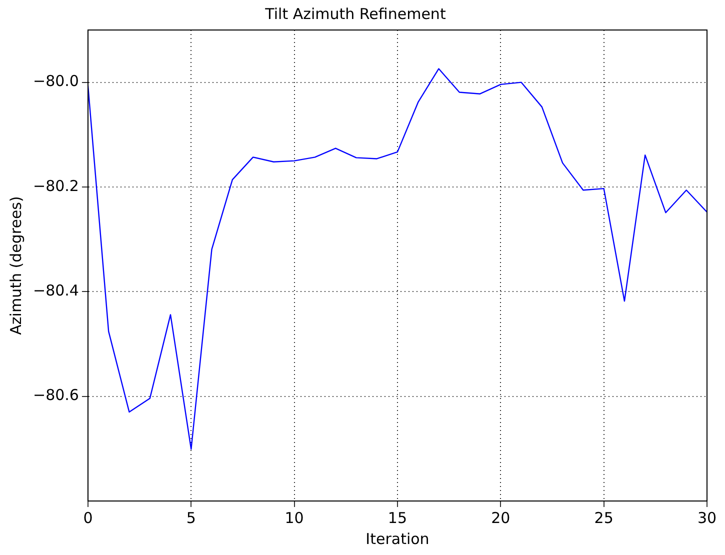 This screenshot has width=725, height=555. What do you see at coordinates (604, 517) in the screenshot?
I see `x-tick-label: 25` at bounding box center [604, 517].